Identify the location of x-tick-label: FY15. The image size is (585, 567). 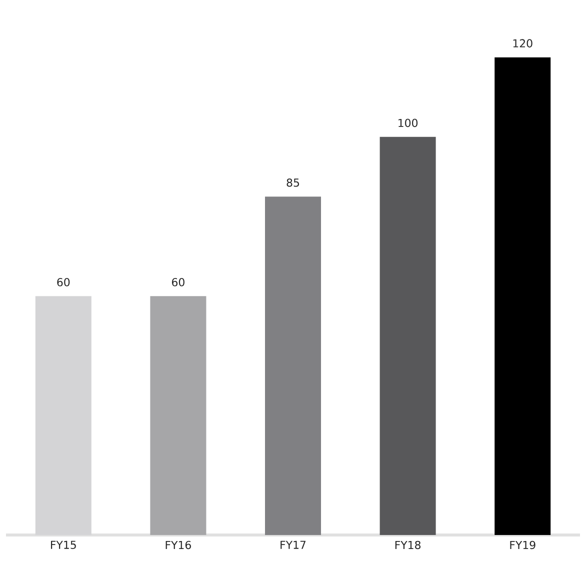
(63, 544).